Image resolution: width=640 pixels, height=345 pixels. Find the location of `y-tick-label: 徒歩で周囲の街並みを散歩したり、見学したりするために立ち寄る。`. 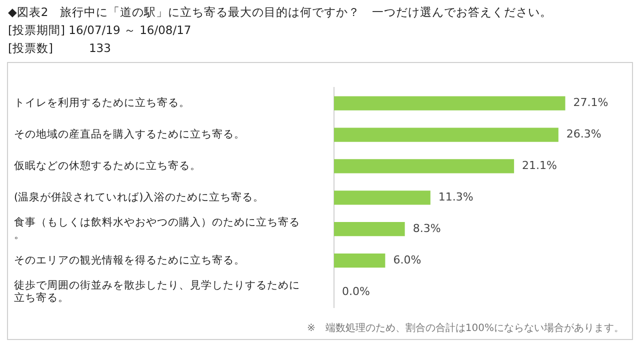

y-tick-label: 徒歩で周囲の街並みを散歩したり、見学したりするために立ち寄る。 is located at coordinates (157, 291).